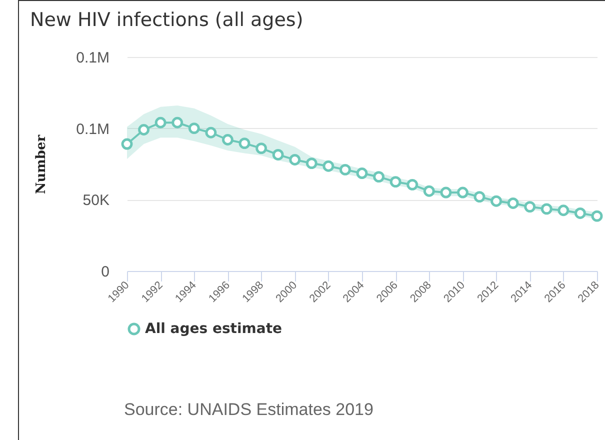 The image size is (605, 440). What do you see at coordinates (96, 201) in the screenshot?
I see `y-tick-label: 50K` at bounding box center [96, 201].